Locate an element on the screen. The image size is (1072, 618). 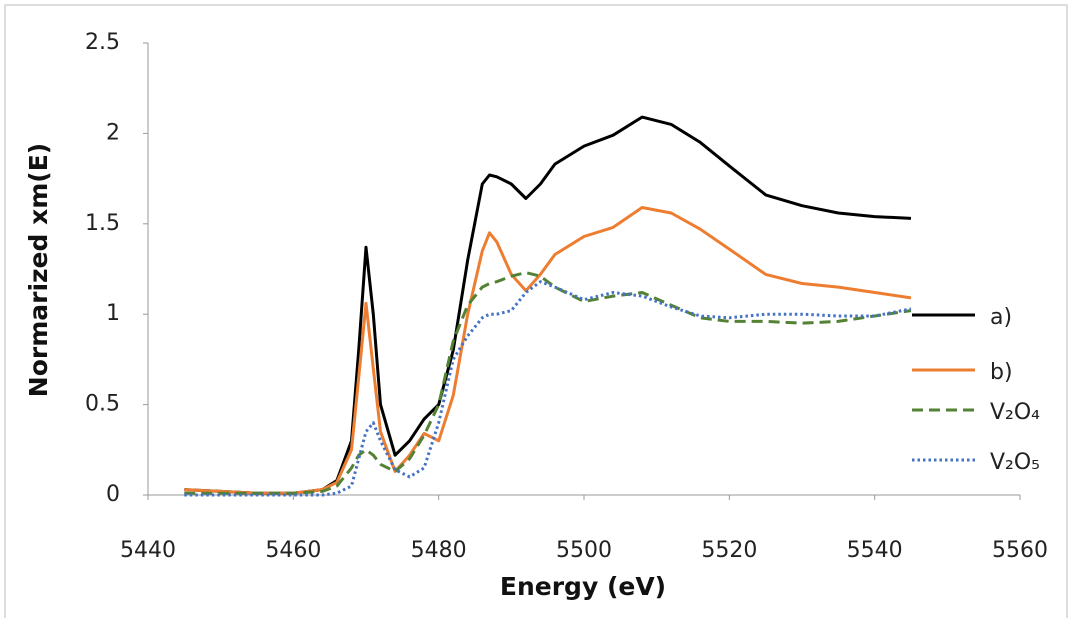
x-tick-label: 5500 is located at coordinates (584, 550).